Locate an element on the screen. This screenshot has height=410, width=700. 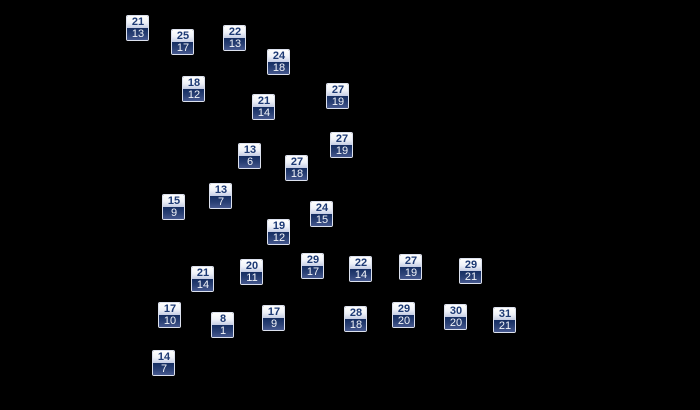
temperature-marker: 19 12 is located at coordinates (278, 232).